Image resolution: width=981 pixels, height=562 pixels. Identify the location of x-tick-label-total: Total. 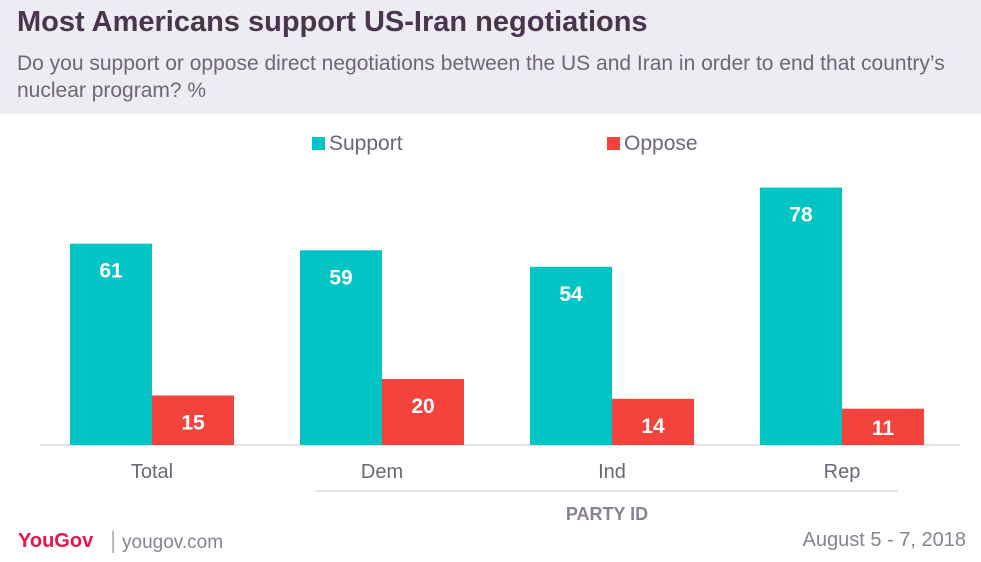
(152, 472).